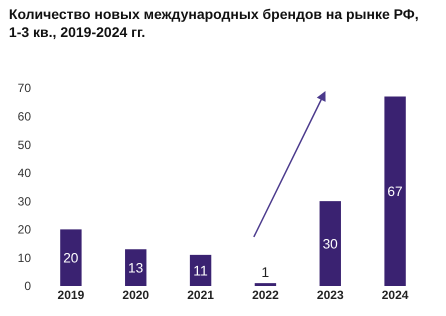  I want to click on x-tick-label: 2023, so click(330, 295).